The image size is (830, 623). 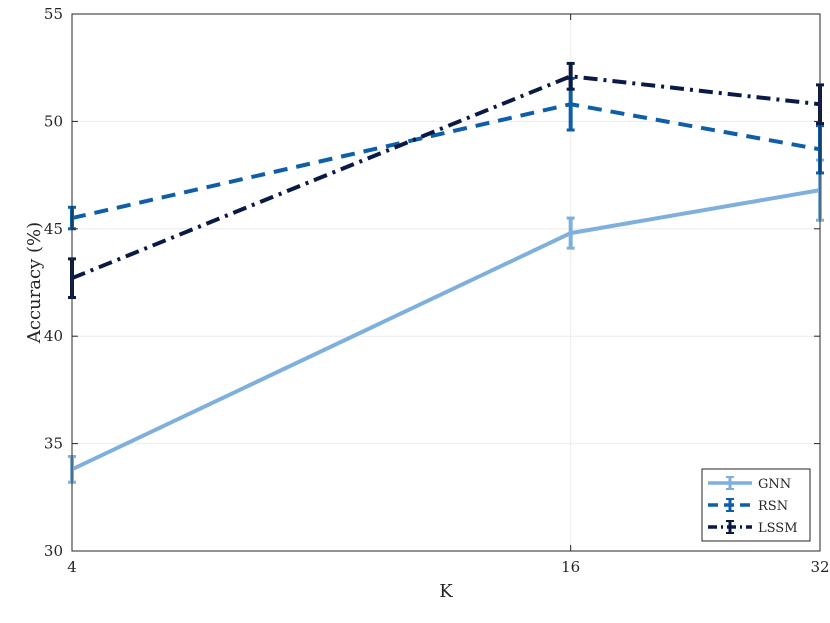 What do you see at coordinates (774, 484) in the screenshot?
I see `legend-label: GNN` at bounding box center [774, 484].